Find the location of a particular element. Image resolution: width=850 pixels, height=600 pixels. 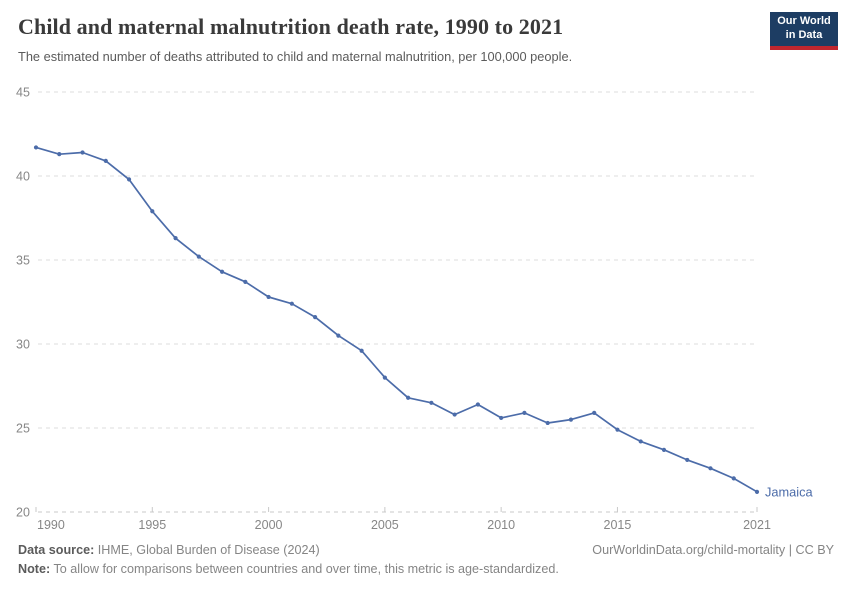

logo-line2: in Data is located at coordinates (804, 35).